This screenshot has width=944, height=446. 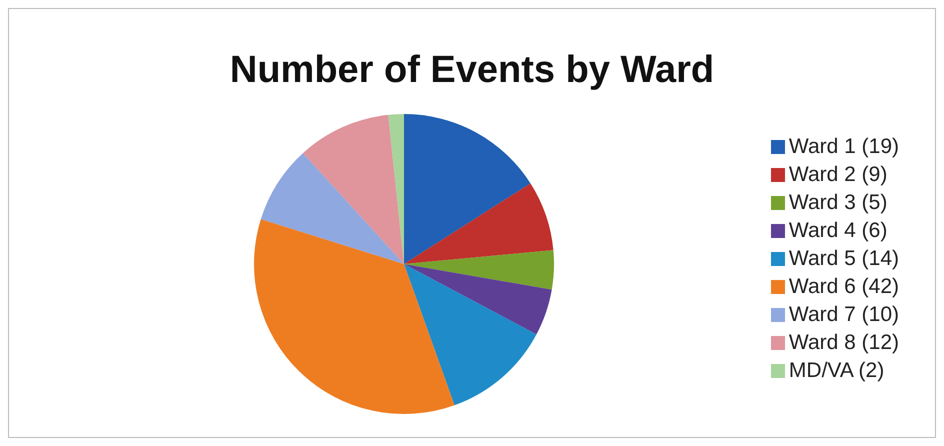 What do you see at coordinates (843, 314) in the screenshot?
I see `legend-label: Ward 7 (10)` at bounding box center [843, 314].